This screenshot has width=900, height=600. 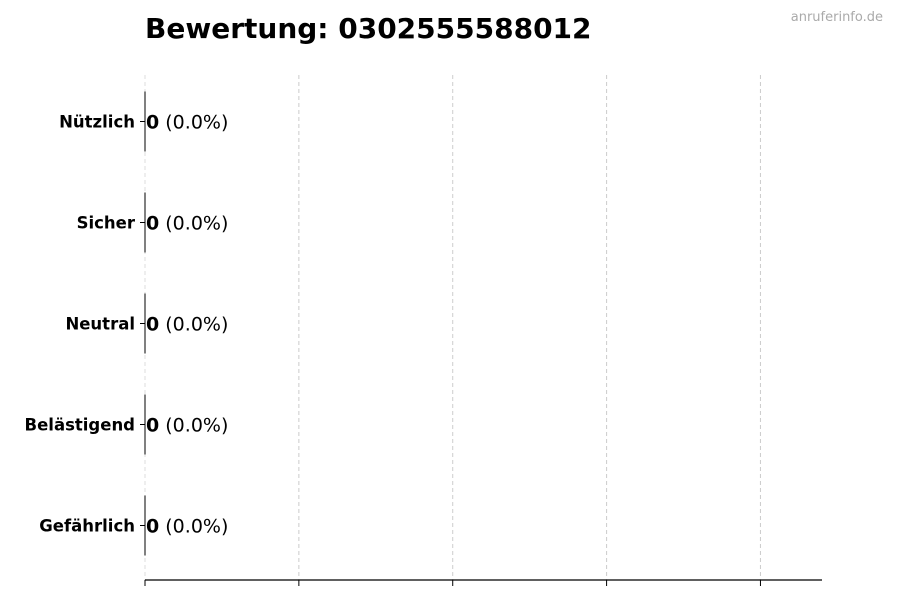 What do you see at coordinates (87, 526) in the screenshot?
I see `category-label: Gefährlich` at bounding box center [87, 526].